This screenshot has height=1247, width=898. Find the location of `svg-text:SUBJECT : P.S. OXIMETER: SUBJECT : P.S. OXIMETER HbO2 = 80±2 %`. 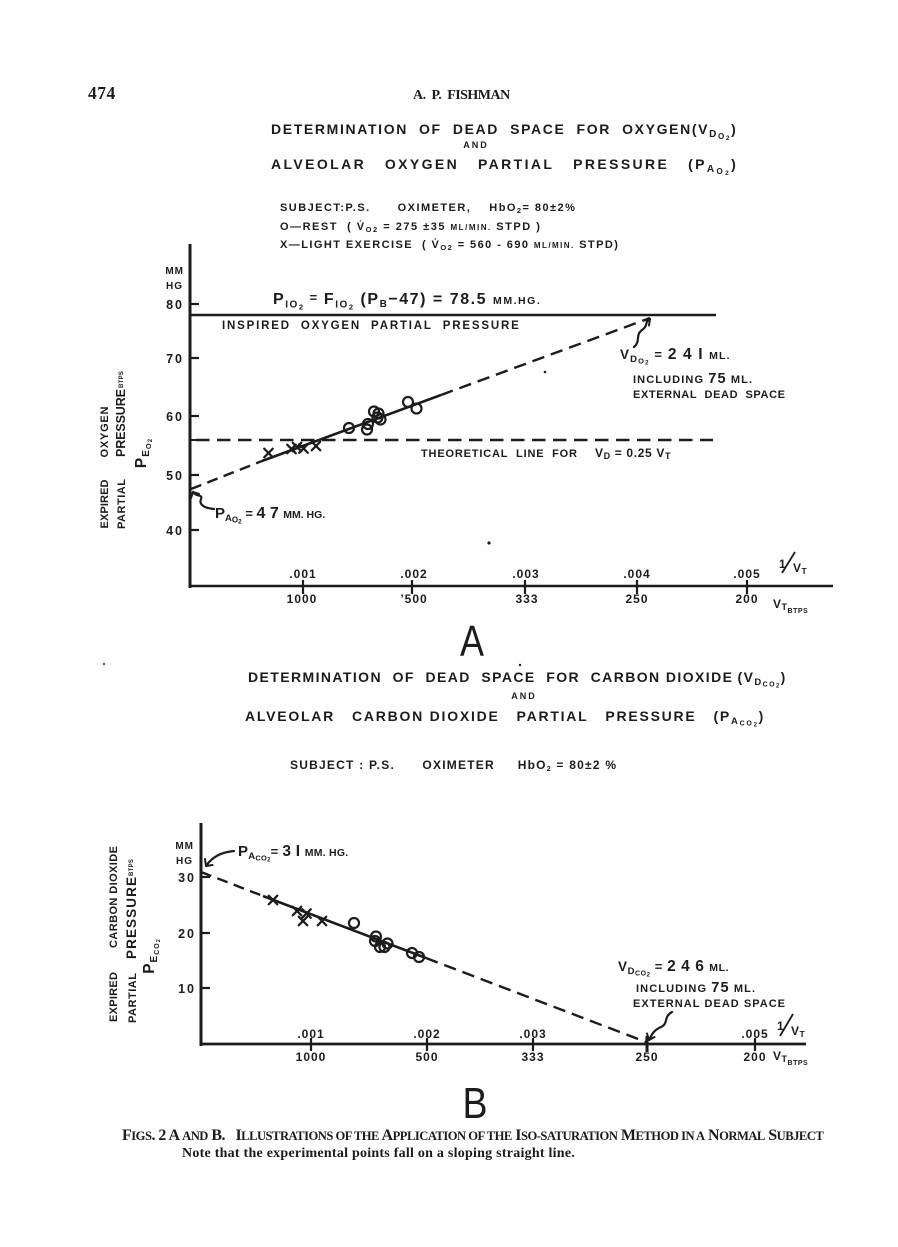

svg-text:SUBJECT : P.S. OXIMETER: SUBJECT : P.S. OXIMETER HbO2 = 80±2 % is located at coordinates (453, 765).